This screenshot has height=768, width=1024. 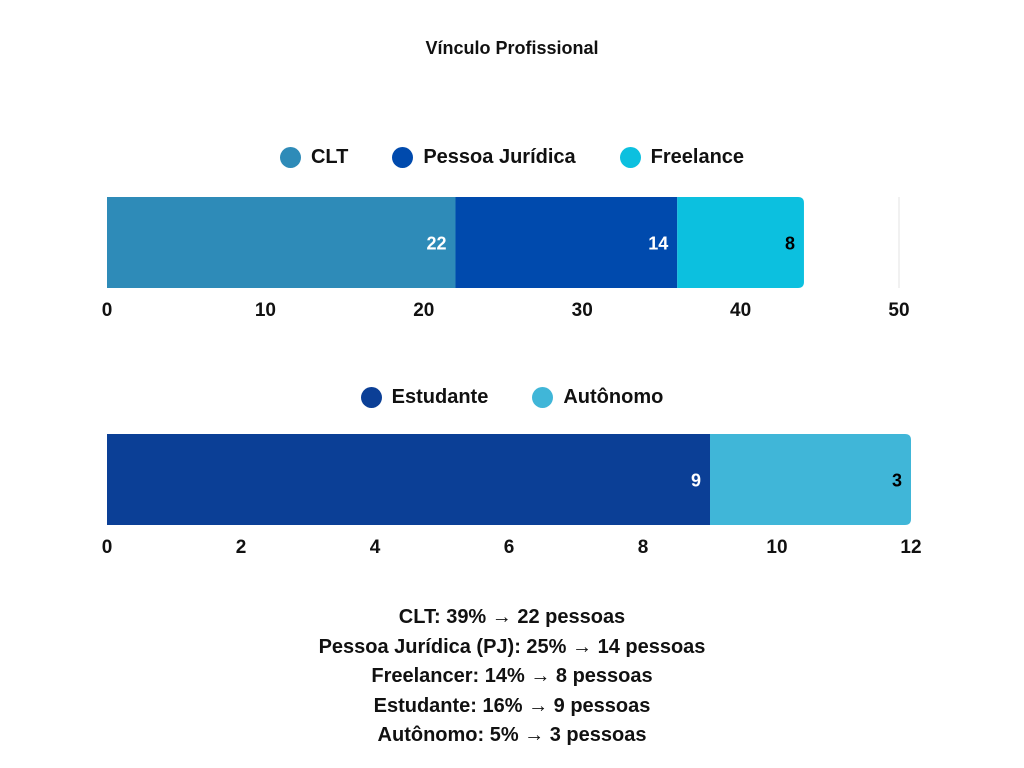 What do you see at coordinates (440, 397) in the screenshot?
I see `legend-label-estudante: Estudante` at bounding box center [440, 397].